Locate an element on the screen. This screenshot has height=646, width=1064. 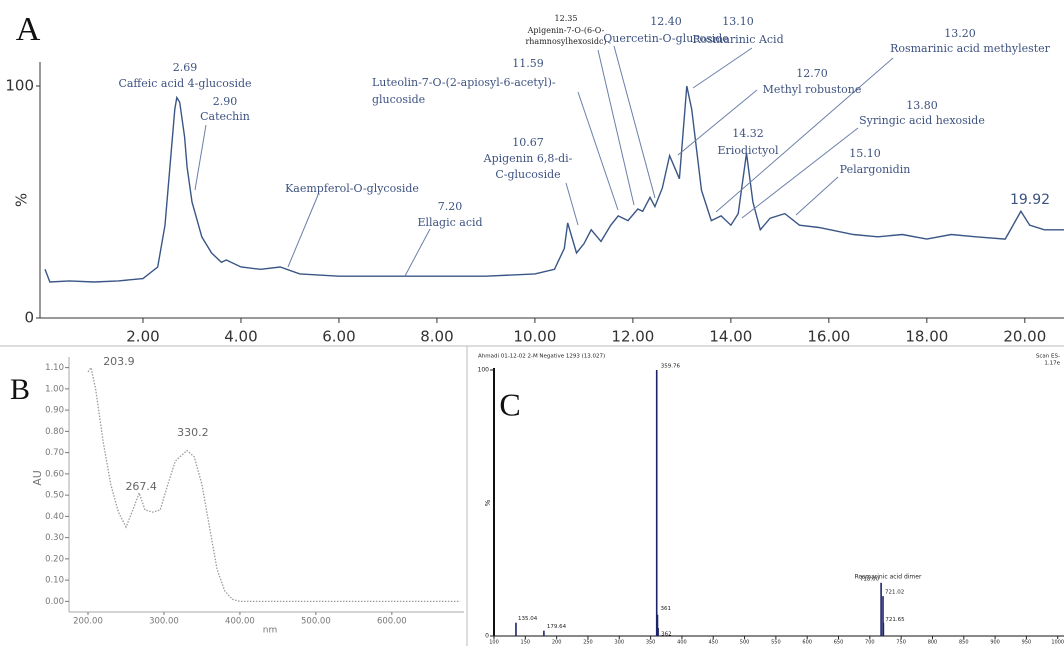
peak-time: 7.20 is located at coordinates (450, 206).